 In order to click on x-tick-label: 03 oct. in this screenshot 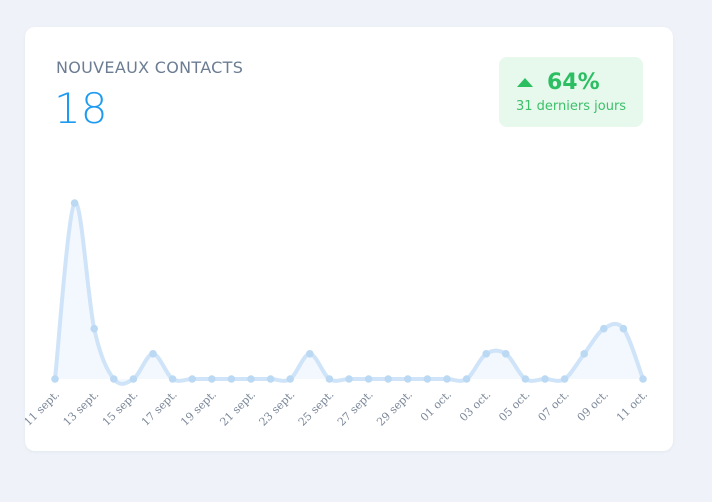, I will do `click(475, 406)`.